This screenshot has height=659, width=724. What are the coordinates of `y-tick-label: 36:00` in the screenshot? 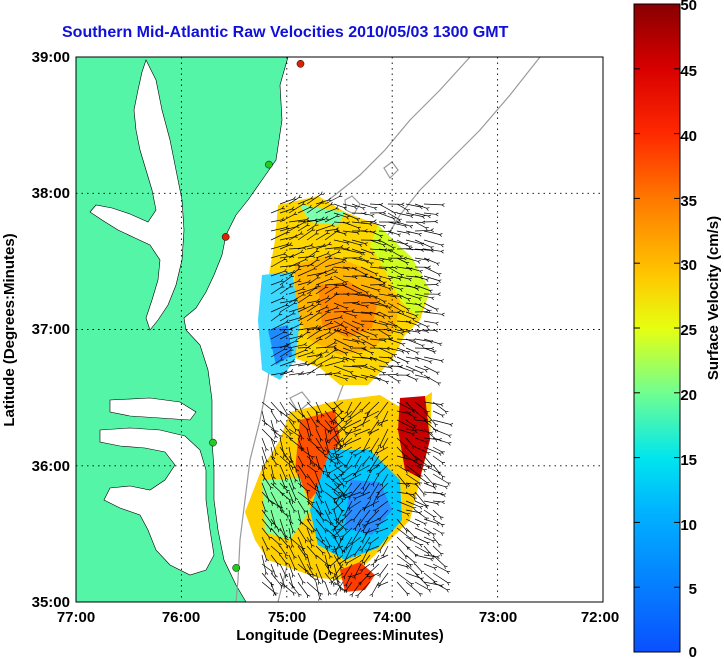 It's located at (51, 466).